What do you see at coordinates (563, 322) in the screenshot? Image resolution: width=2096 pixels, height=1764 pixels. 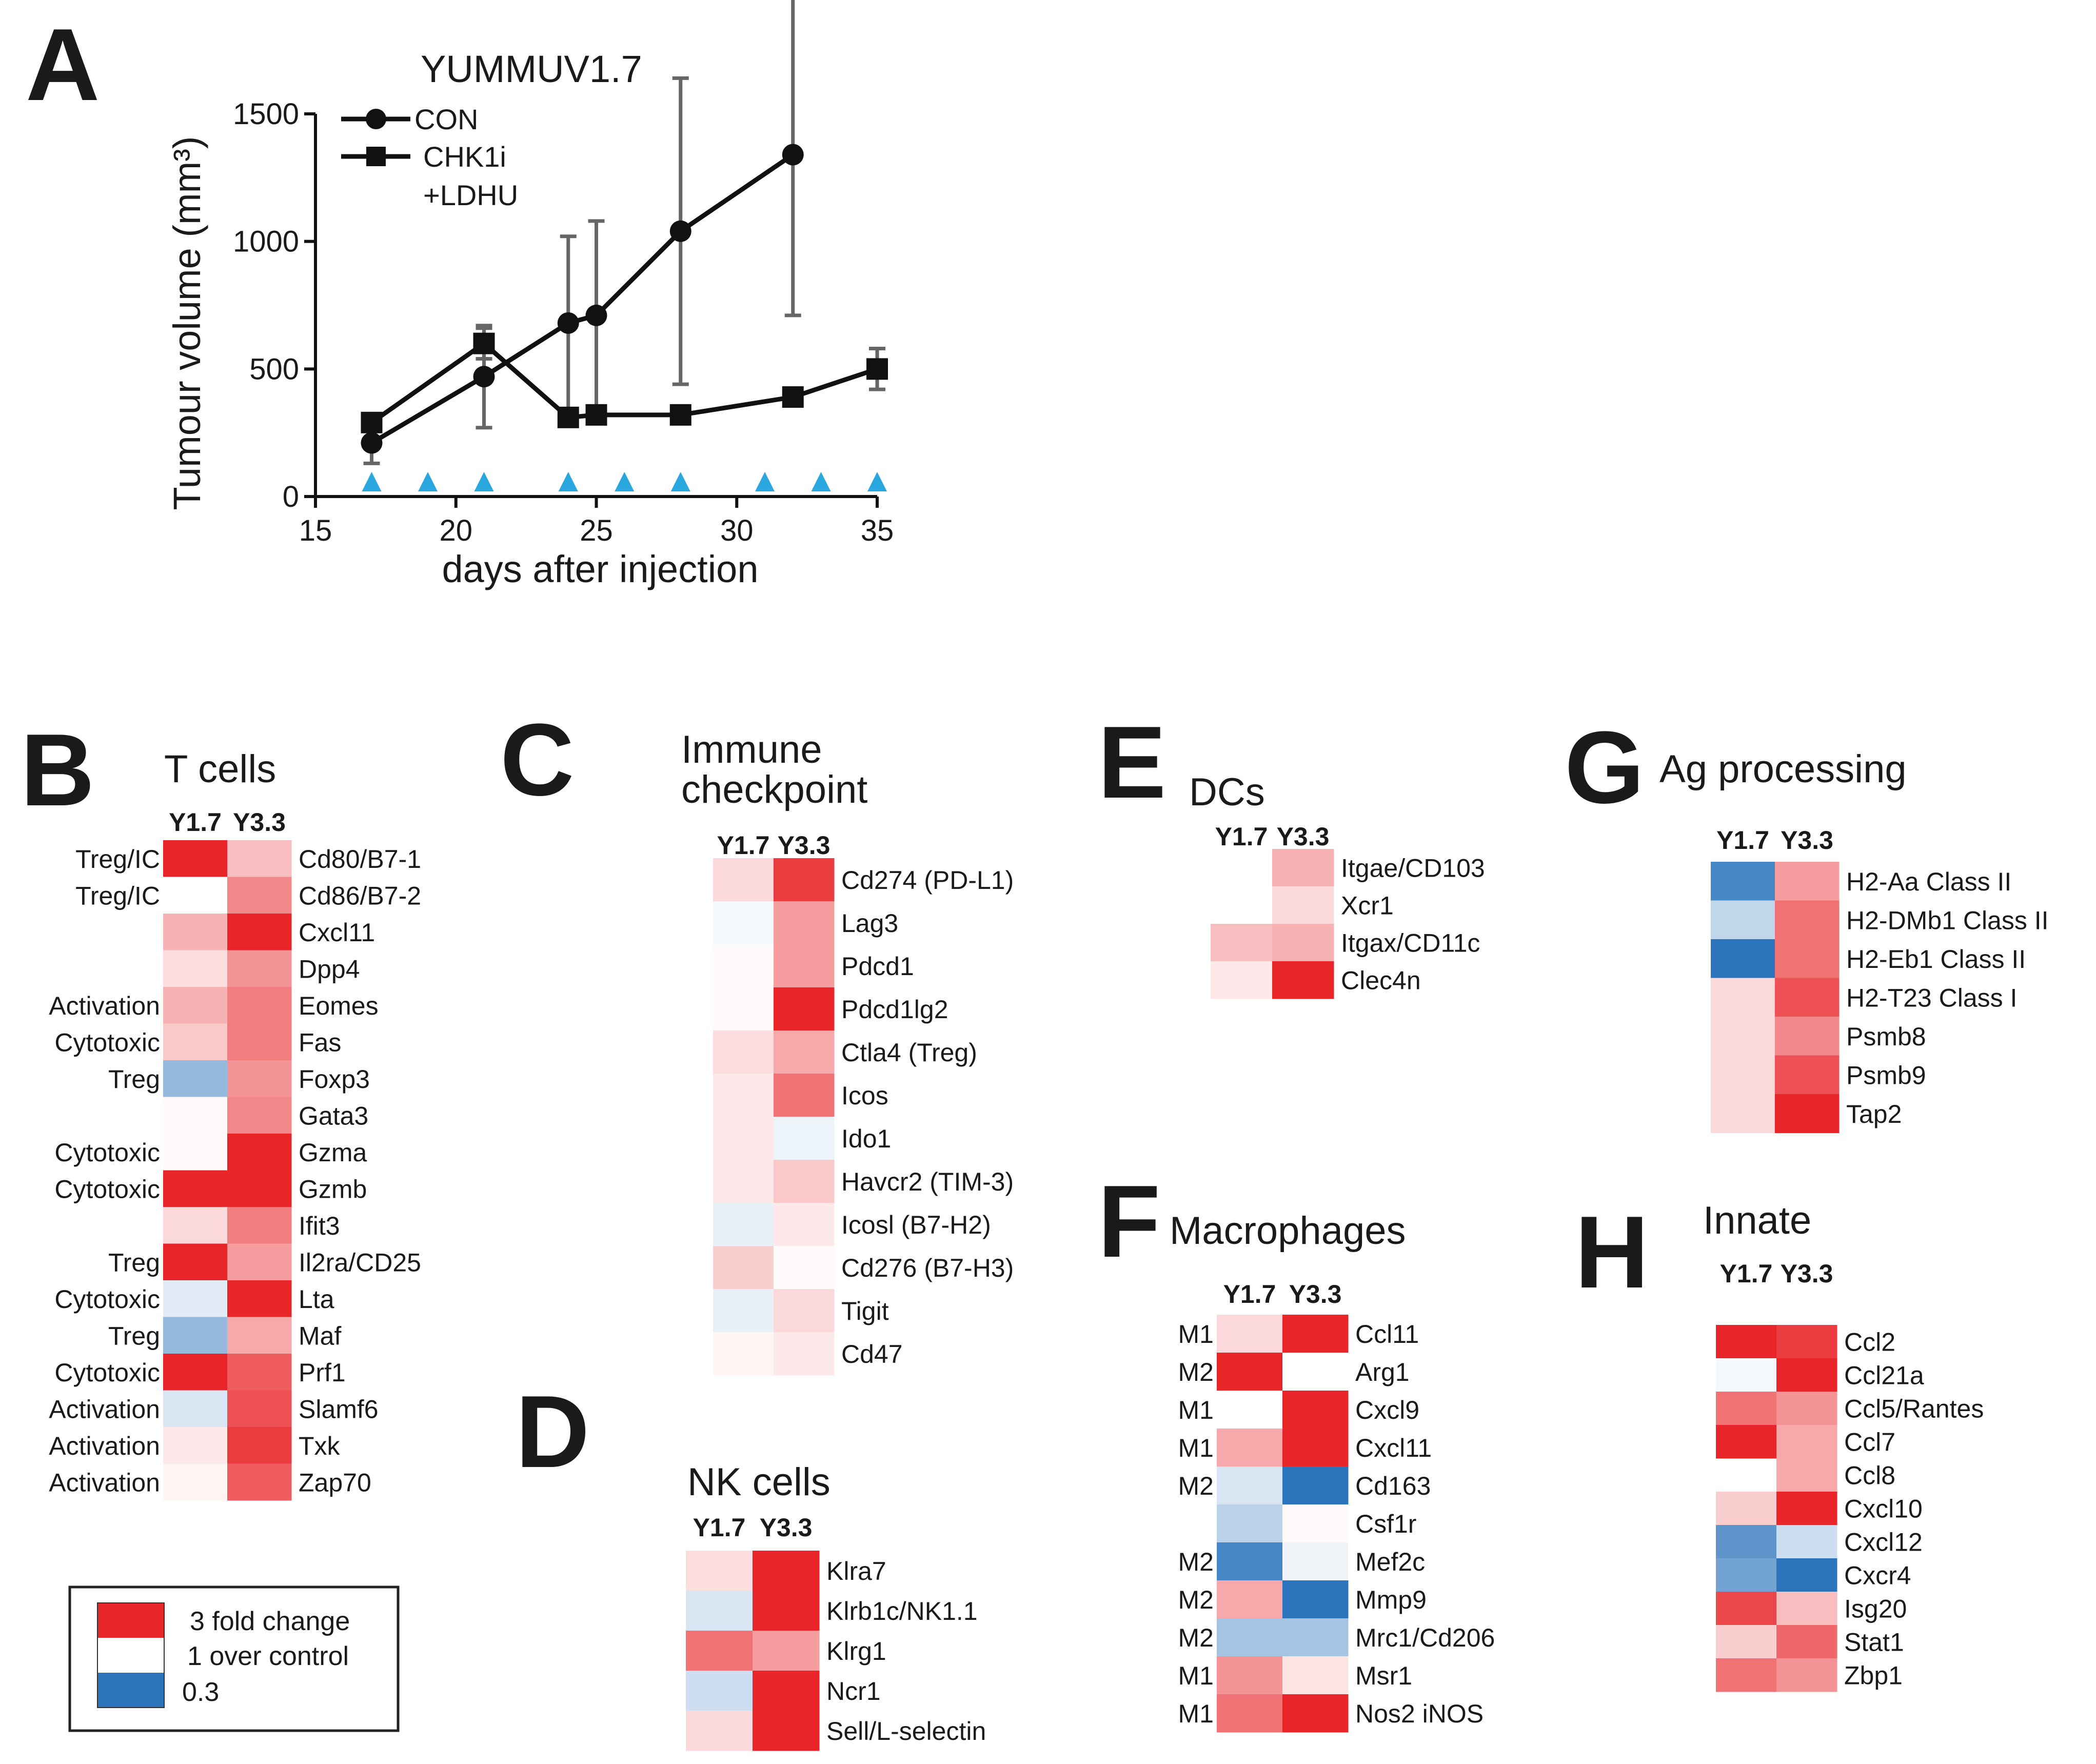 I see `chart-axes: 0 500 1000 1500 15 20 25 30 35` at bounding box center [563, 322].